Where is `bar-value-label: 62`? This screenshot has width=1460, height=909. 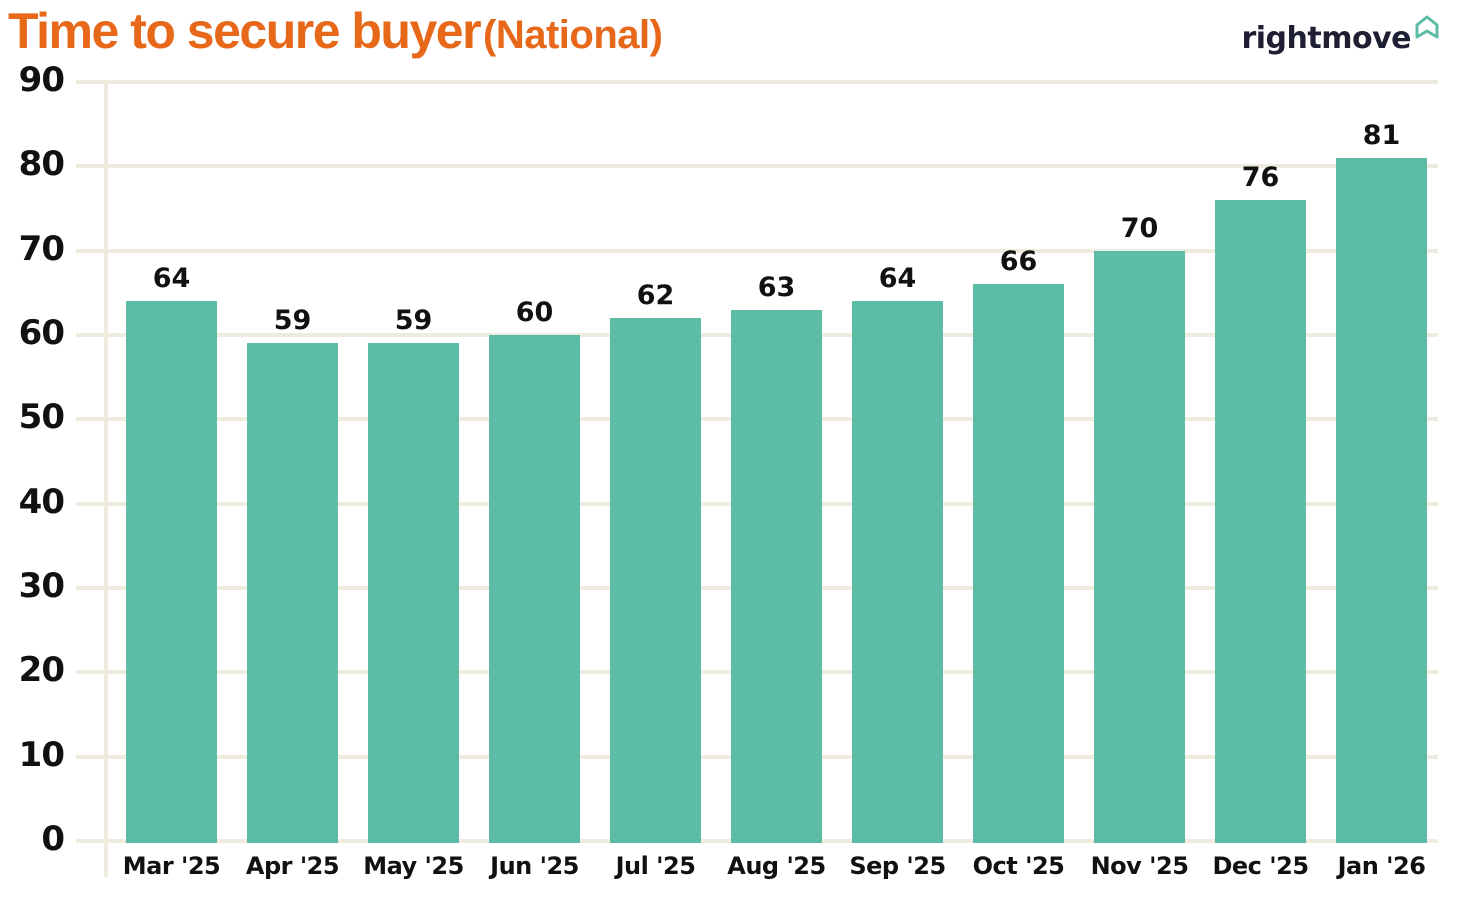 bar-value-label: 62 is located at coordinates (655, 296).